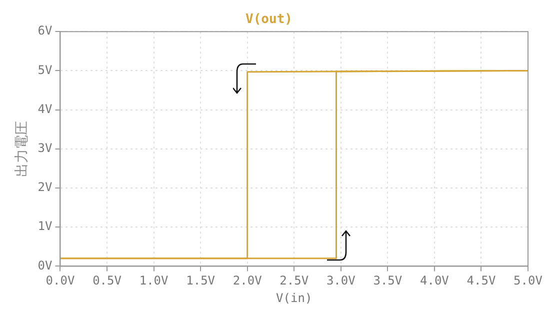 This screenshot has width=550, height=310. Describe the element at coordinates (22, 148) in the screenshot. I see `y-axis-title: 出力電圧` at that location.